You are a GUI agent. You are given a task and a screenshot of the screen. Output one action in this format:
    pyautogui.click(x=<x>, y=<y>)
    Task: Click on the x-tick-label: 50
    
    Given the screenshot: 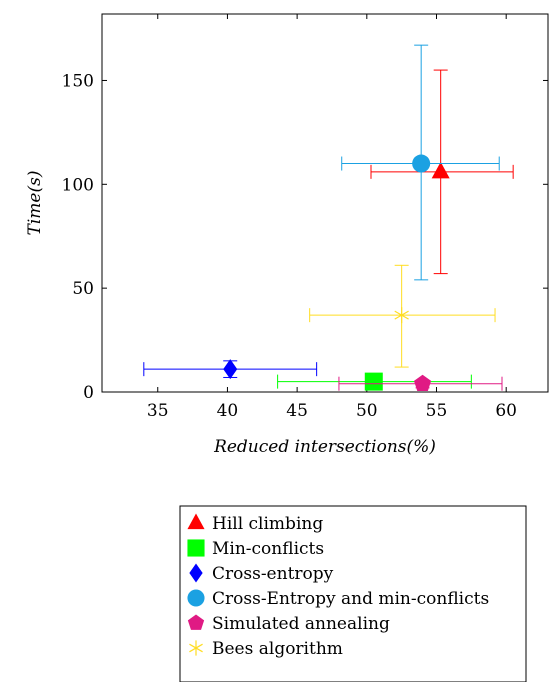 What is the action you would take?
    pyautogui.click(x=367, y=411)
    